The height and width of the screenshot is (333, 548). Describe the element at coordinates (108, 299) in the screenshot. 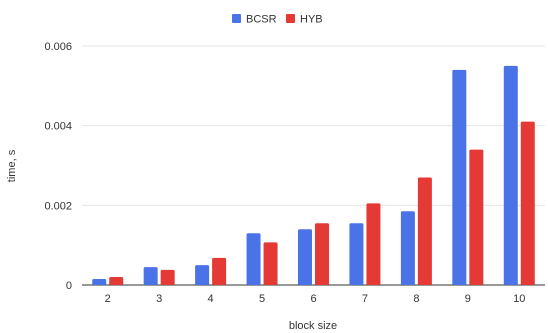

I see `x-tick-label: 2` at that location.